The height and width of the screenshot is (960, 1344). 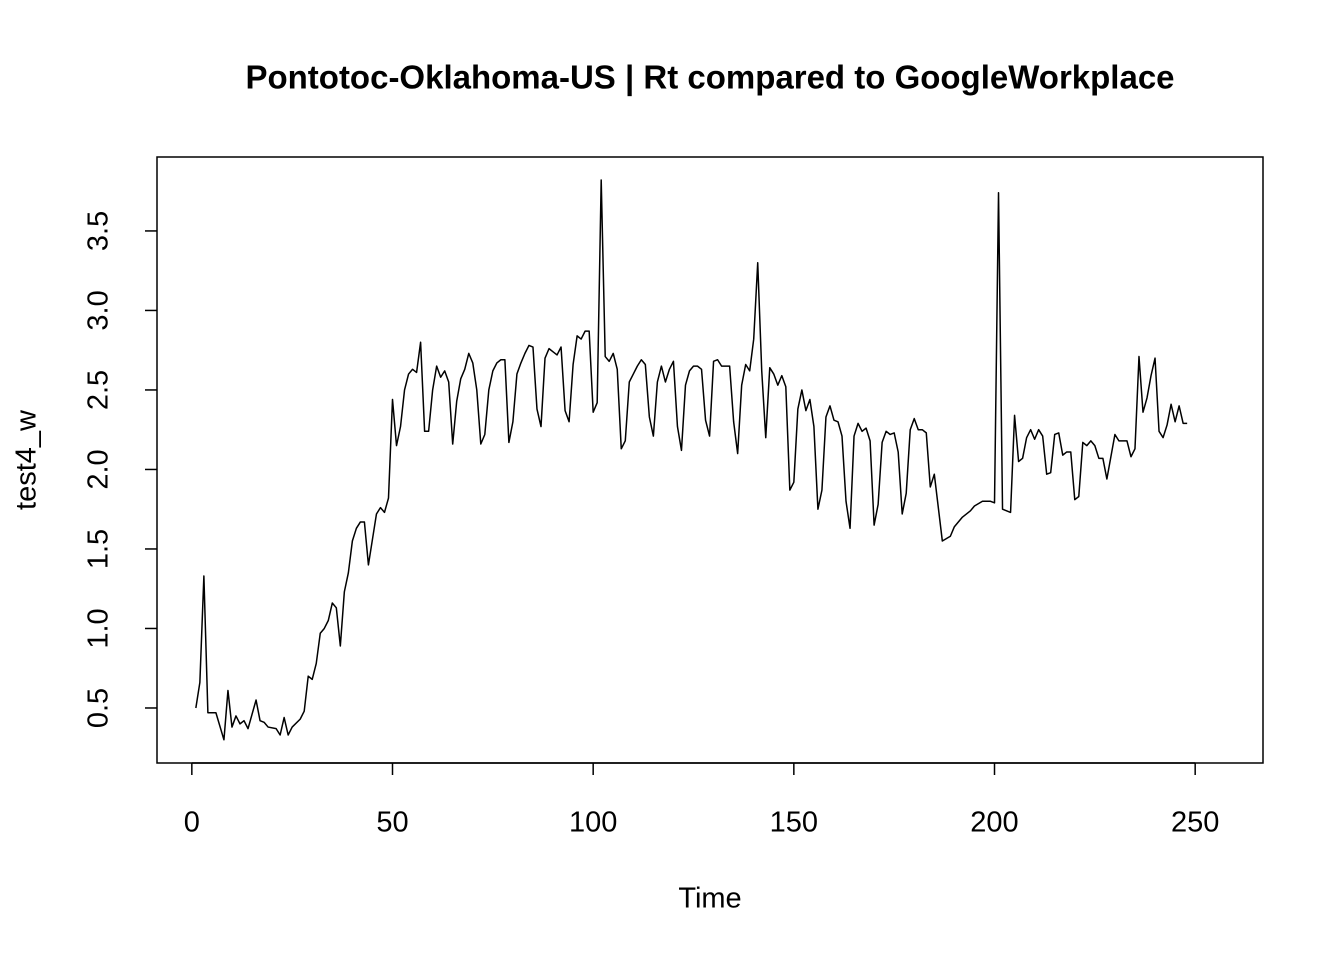 I want to click on y-tick-label: 2.0, so click(x=99, y=469).